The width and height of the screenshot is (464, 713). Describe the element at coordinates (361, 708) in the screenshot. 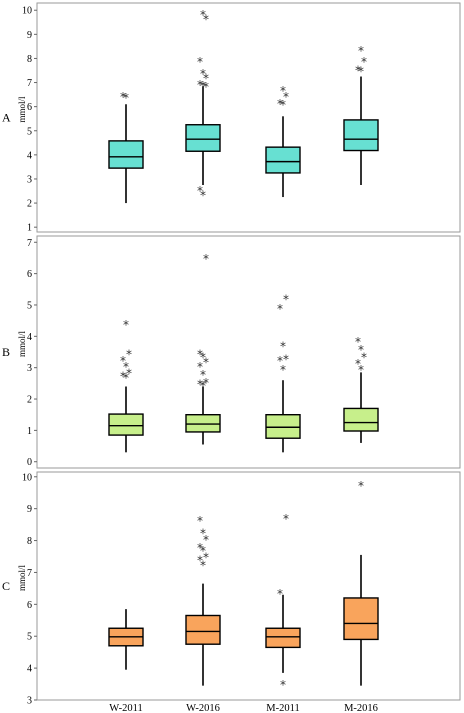

I see `x-category-label: M-2016` at that location.